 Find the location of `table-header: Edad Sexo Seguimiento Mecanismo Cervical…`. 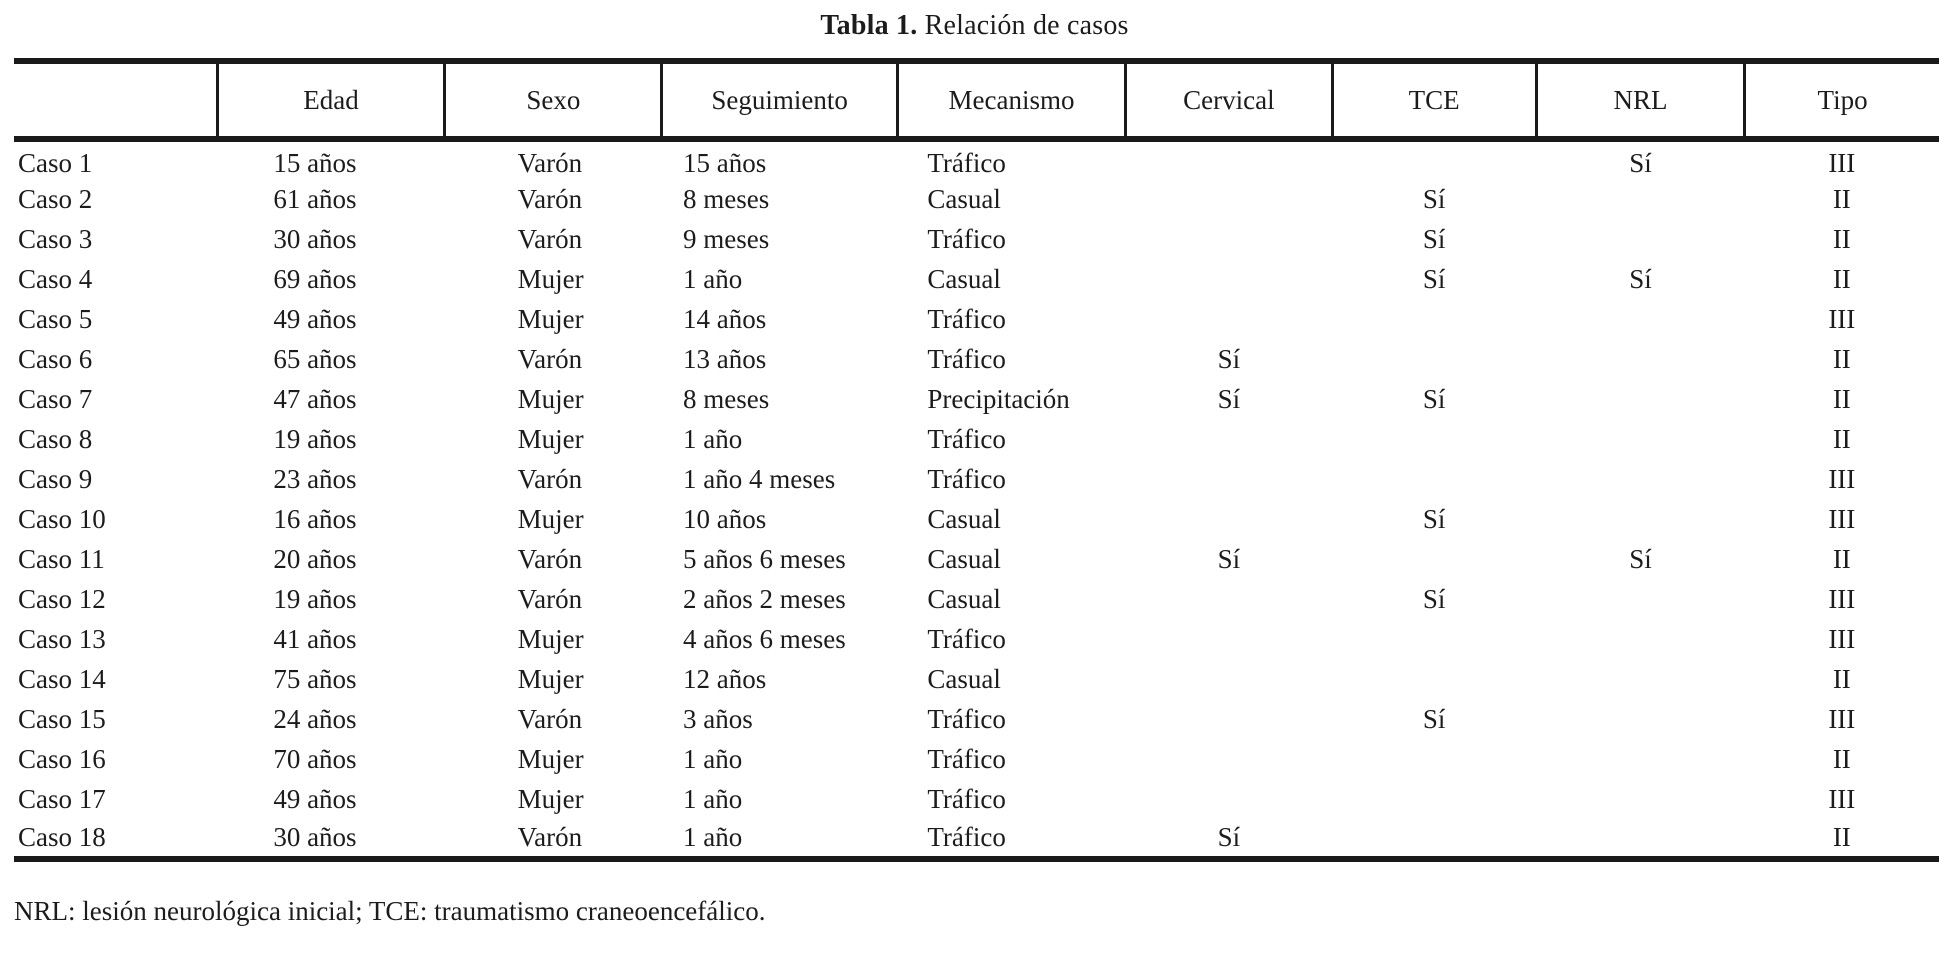

table-header: Edad Sexo Seguimiento Mecanismo Cervical… is located at coordinates (976, 101).